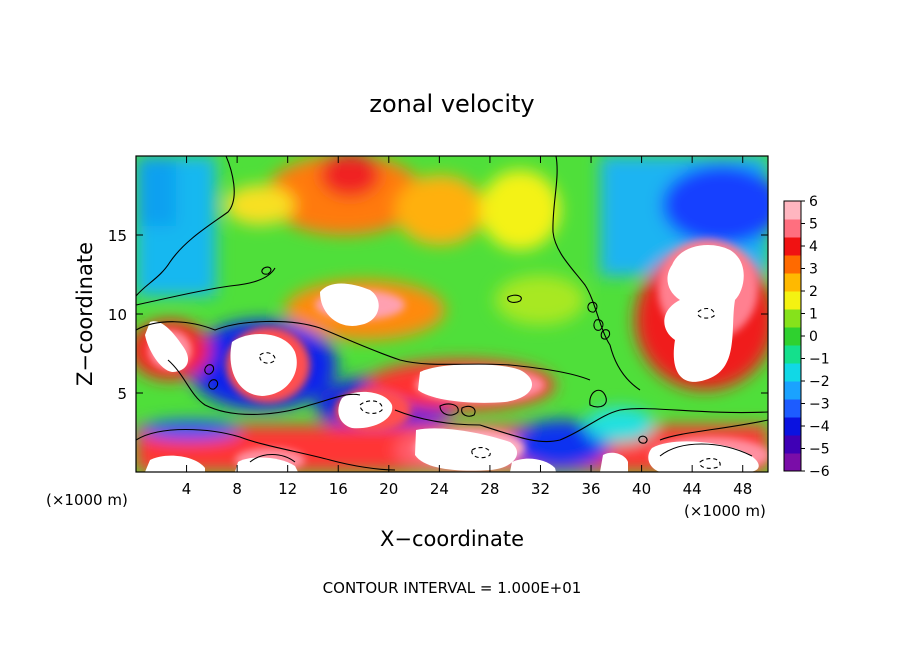 The width and height of the screenshot is (904, 654). I want to click on colorbar-label: −2, so click(819, 382).